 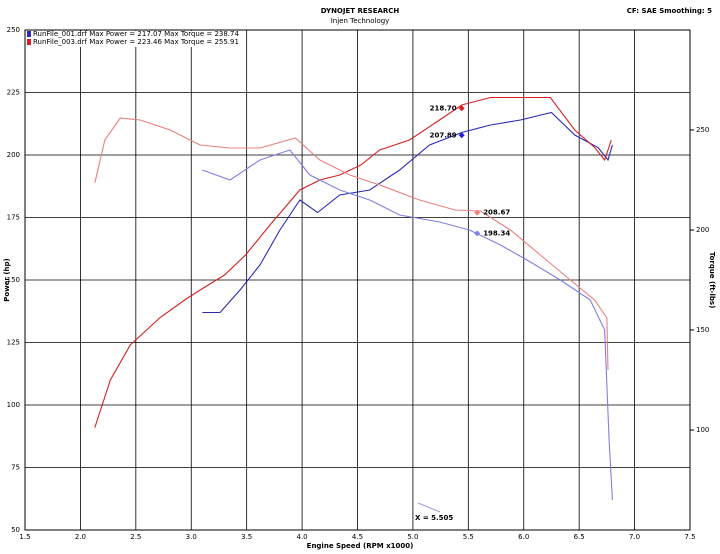 I want to click on y-axis-title: Power (hp), so click(x=7, y=279).